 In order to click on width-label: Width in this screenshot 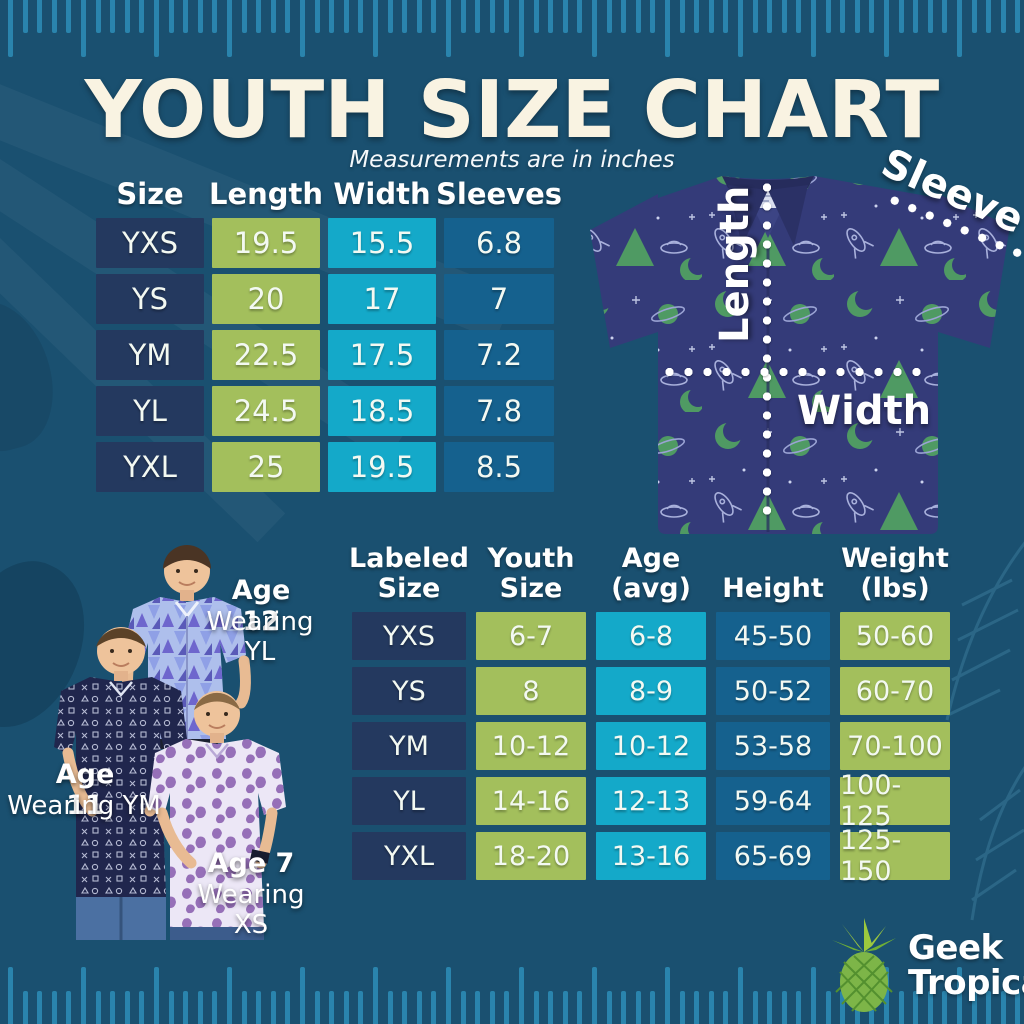, I will do `click(864, 411)`.